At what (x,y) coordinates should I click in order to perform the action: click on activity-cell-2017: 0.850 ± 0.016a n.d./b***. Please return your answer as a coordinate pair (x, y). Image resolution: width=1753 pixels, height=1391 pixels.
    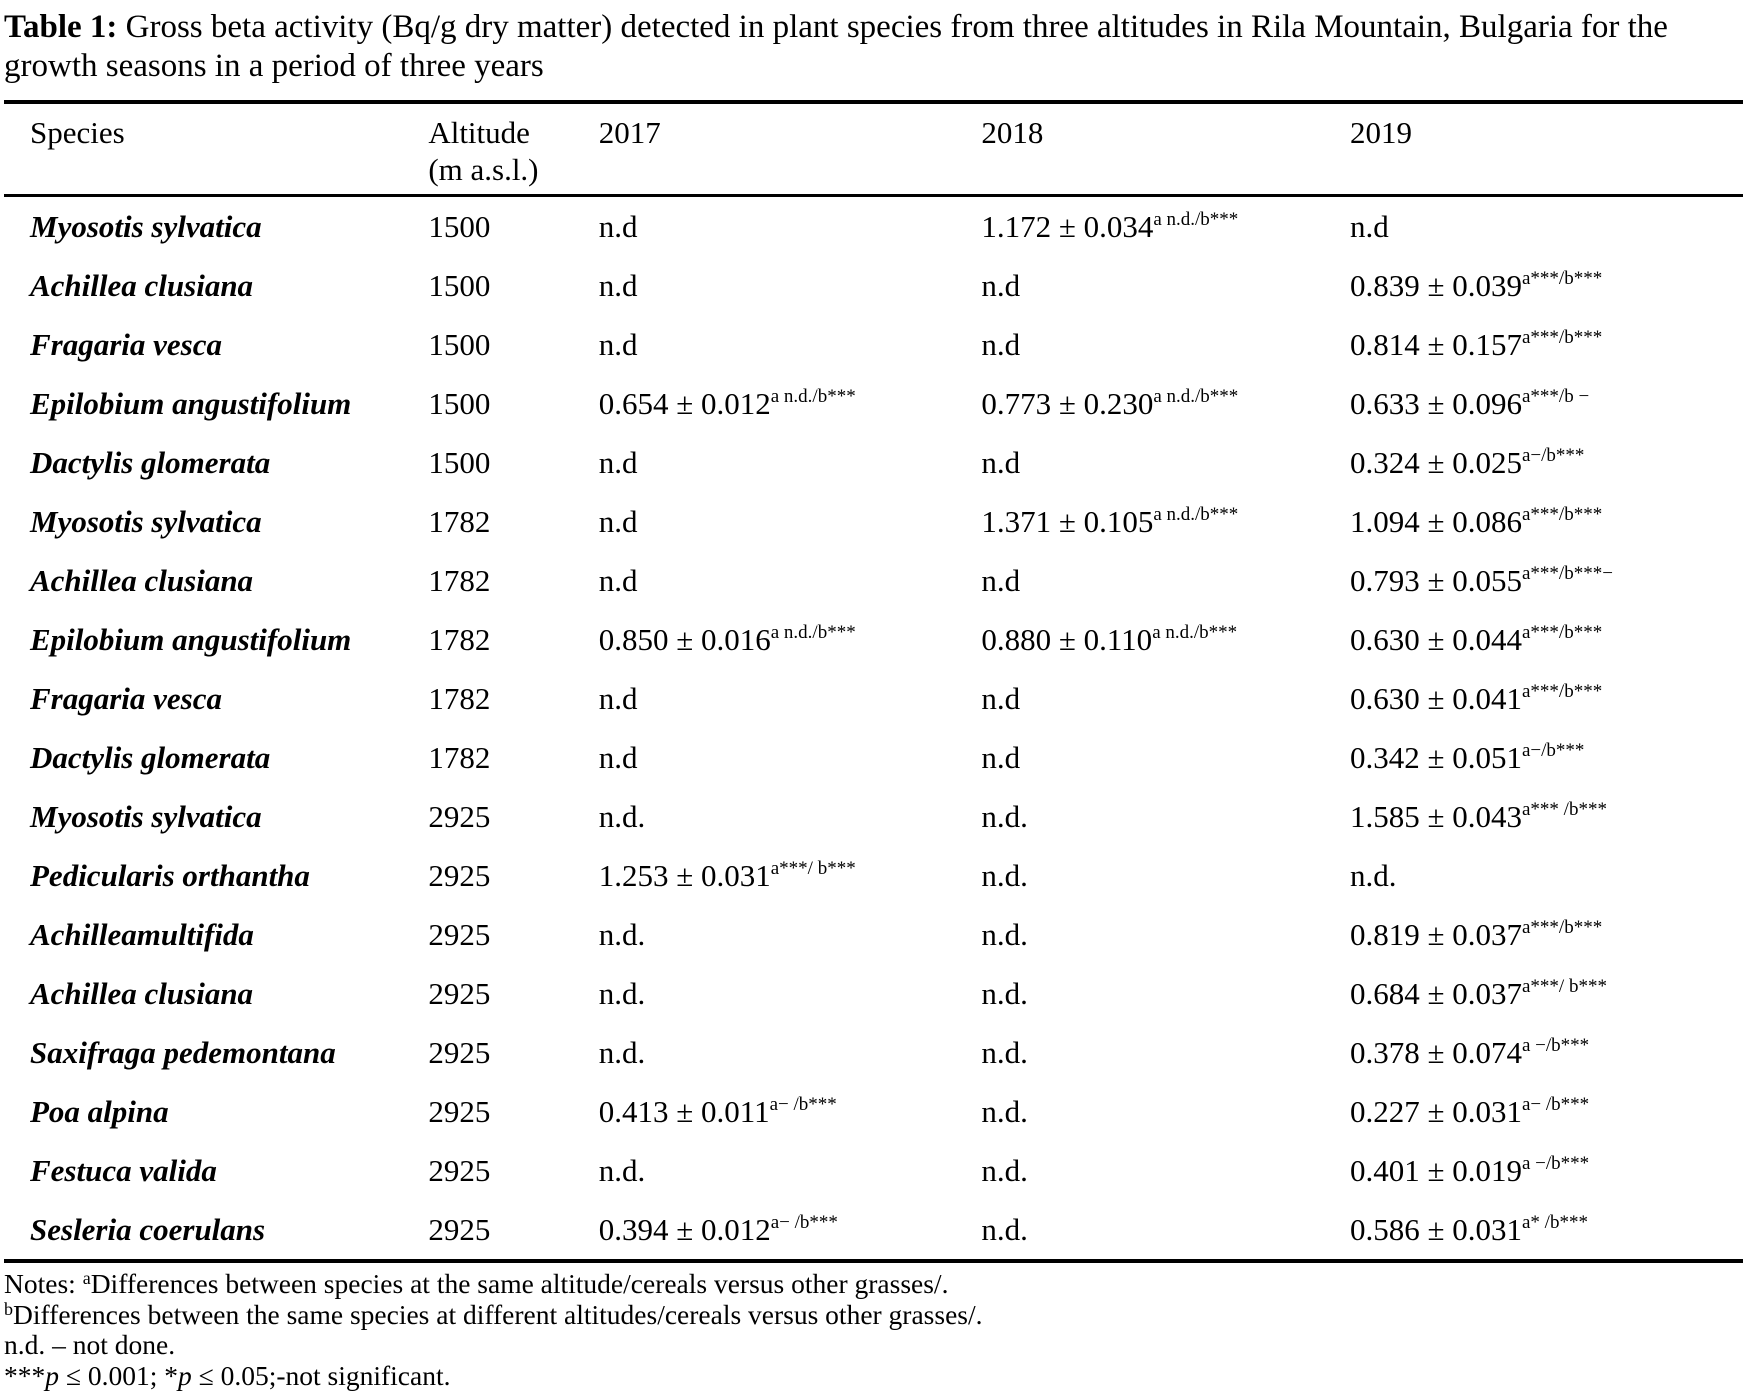
    Looking at the image, I should click on (790, 639).